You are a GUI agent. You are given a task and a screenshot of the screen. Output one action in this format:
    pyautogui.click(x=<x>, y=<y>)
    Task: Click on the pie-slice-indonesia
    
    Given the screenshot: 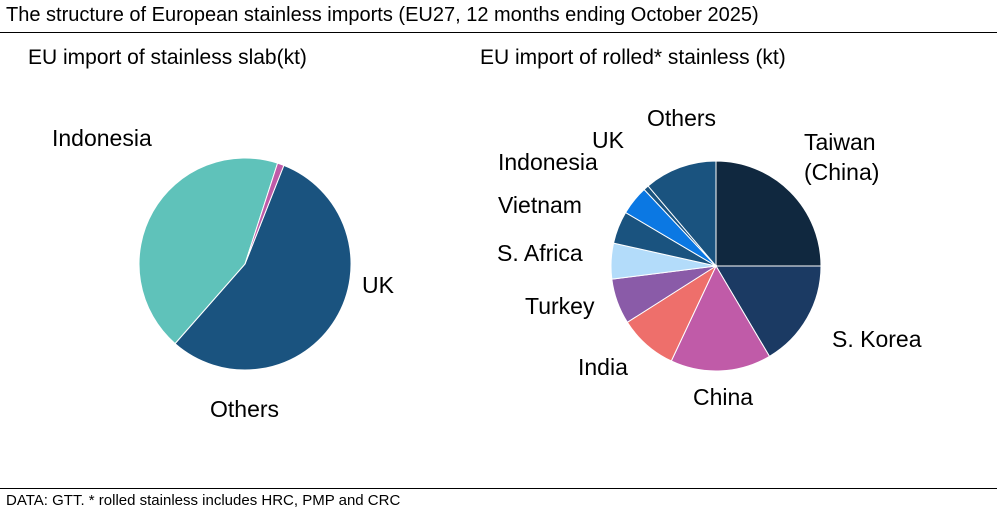 What is the action you would take?
    pyautogui.click(x=263, y=267)
    